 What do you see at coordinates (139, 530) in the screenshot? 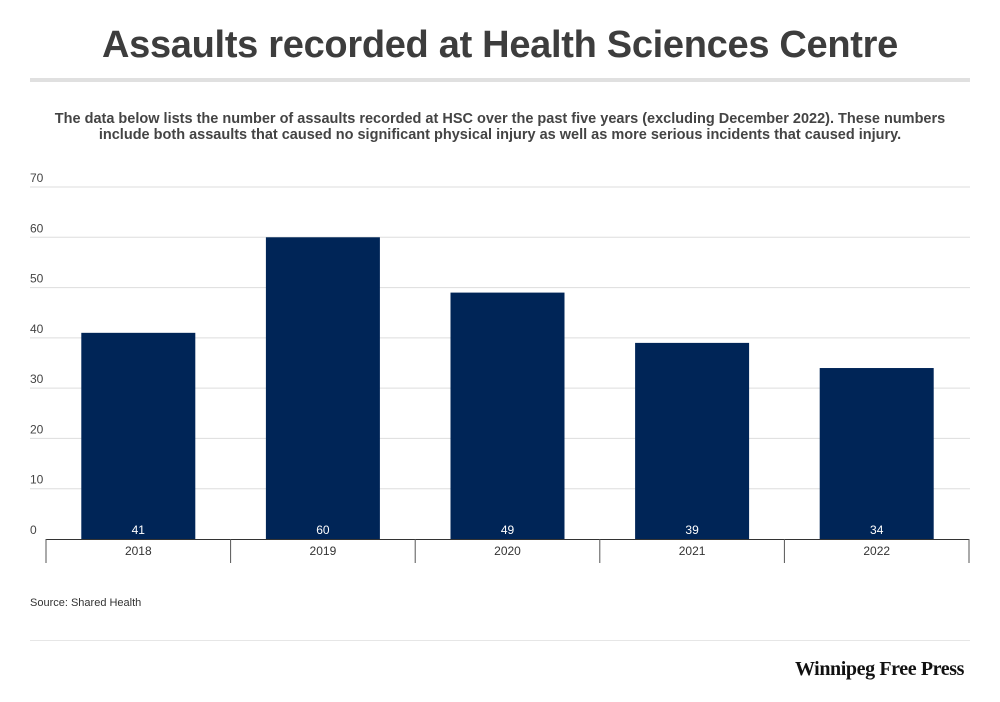
I see `data-label: 41` at bounding box center [139, 530].